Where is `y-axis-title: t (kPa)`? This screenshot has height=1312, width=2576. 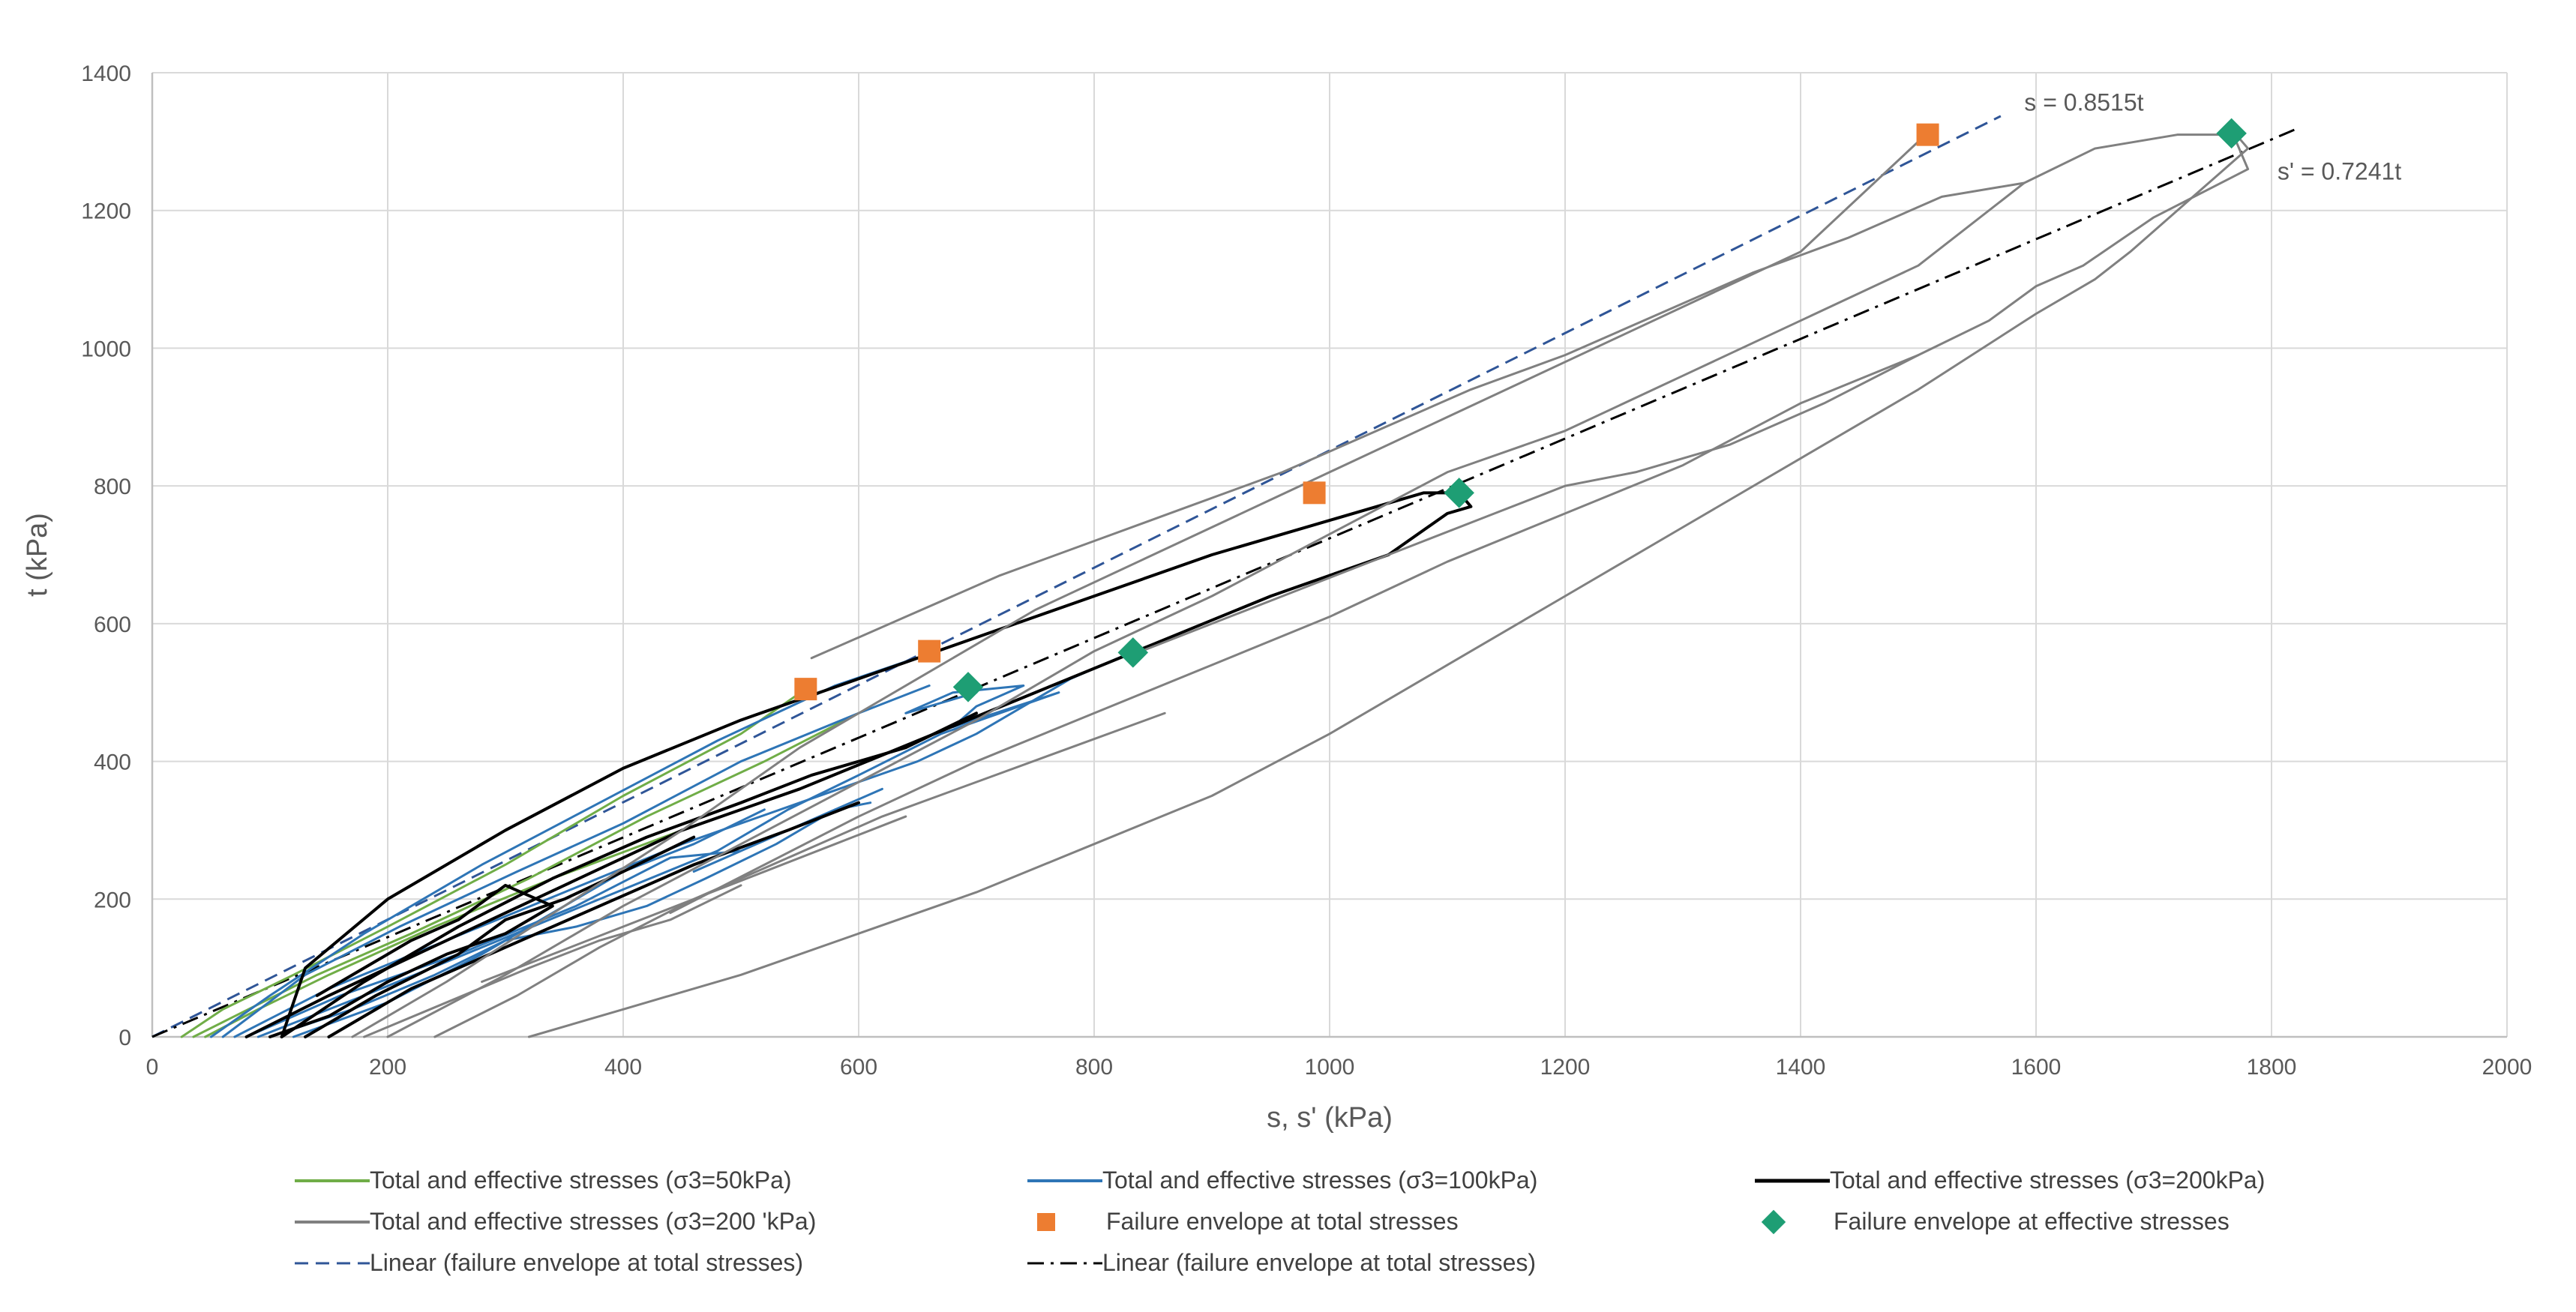
y-axis-title: t (kPa) is located at coordinates (38, 555).